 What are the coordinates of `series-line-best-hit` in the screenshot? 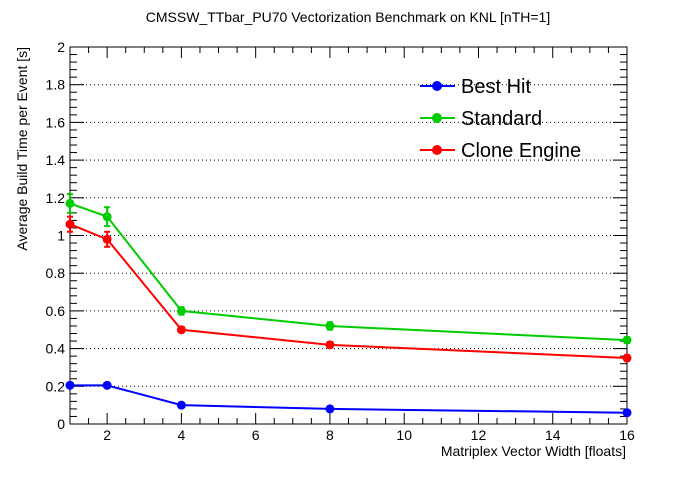 It's located at (349, 399).